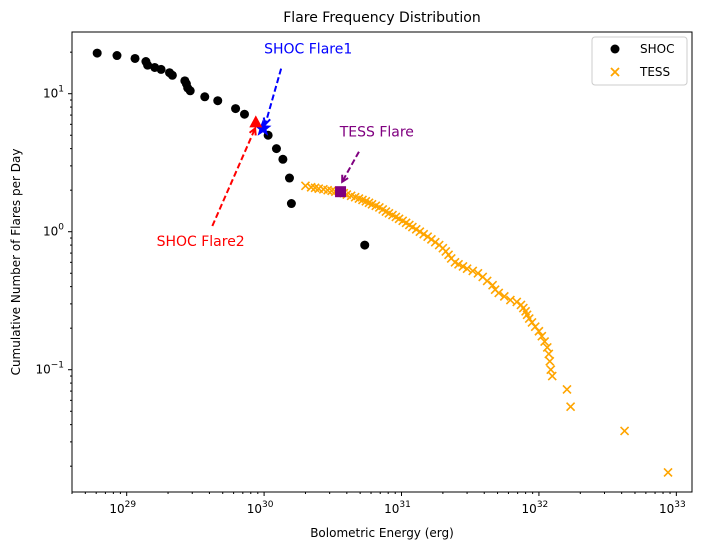 The width and height of the screenshot is (702, 550). What do you see at coordinates (260, 508) in the screenshot?
I see `x-tick-label: 1030` at bounding box center [260, 508].